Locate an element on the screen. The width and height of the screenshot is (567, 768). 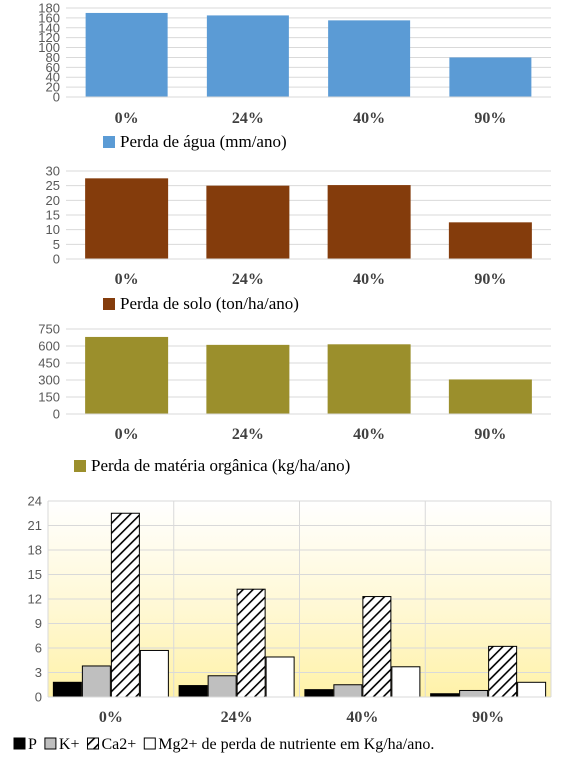
legend-label: P is located at coordinates (32, 744).